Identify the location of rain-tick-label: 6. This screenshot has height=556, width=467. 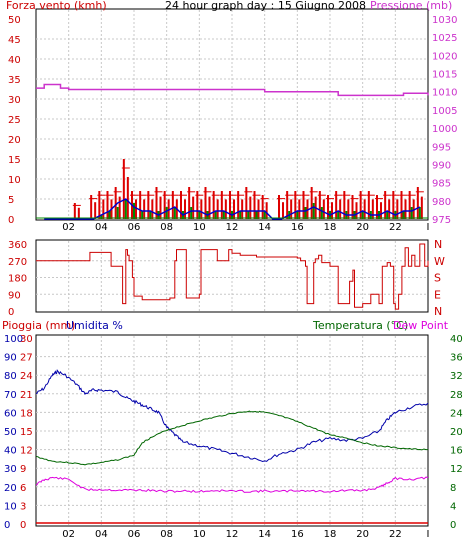
(23, 488).